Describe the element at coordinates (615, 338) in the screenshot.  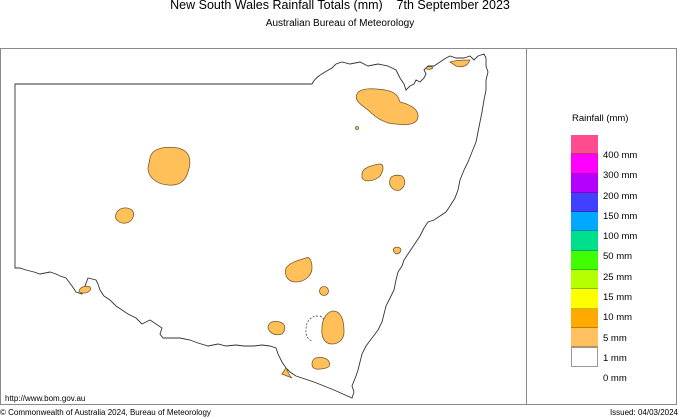
I see `legend-label: 5 mm` at that location.